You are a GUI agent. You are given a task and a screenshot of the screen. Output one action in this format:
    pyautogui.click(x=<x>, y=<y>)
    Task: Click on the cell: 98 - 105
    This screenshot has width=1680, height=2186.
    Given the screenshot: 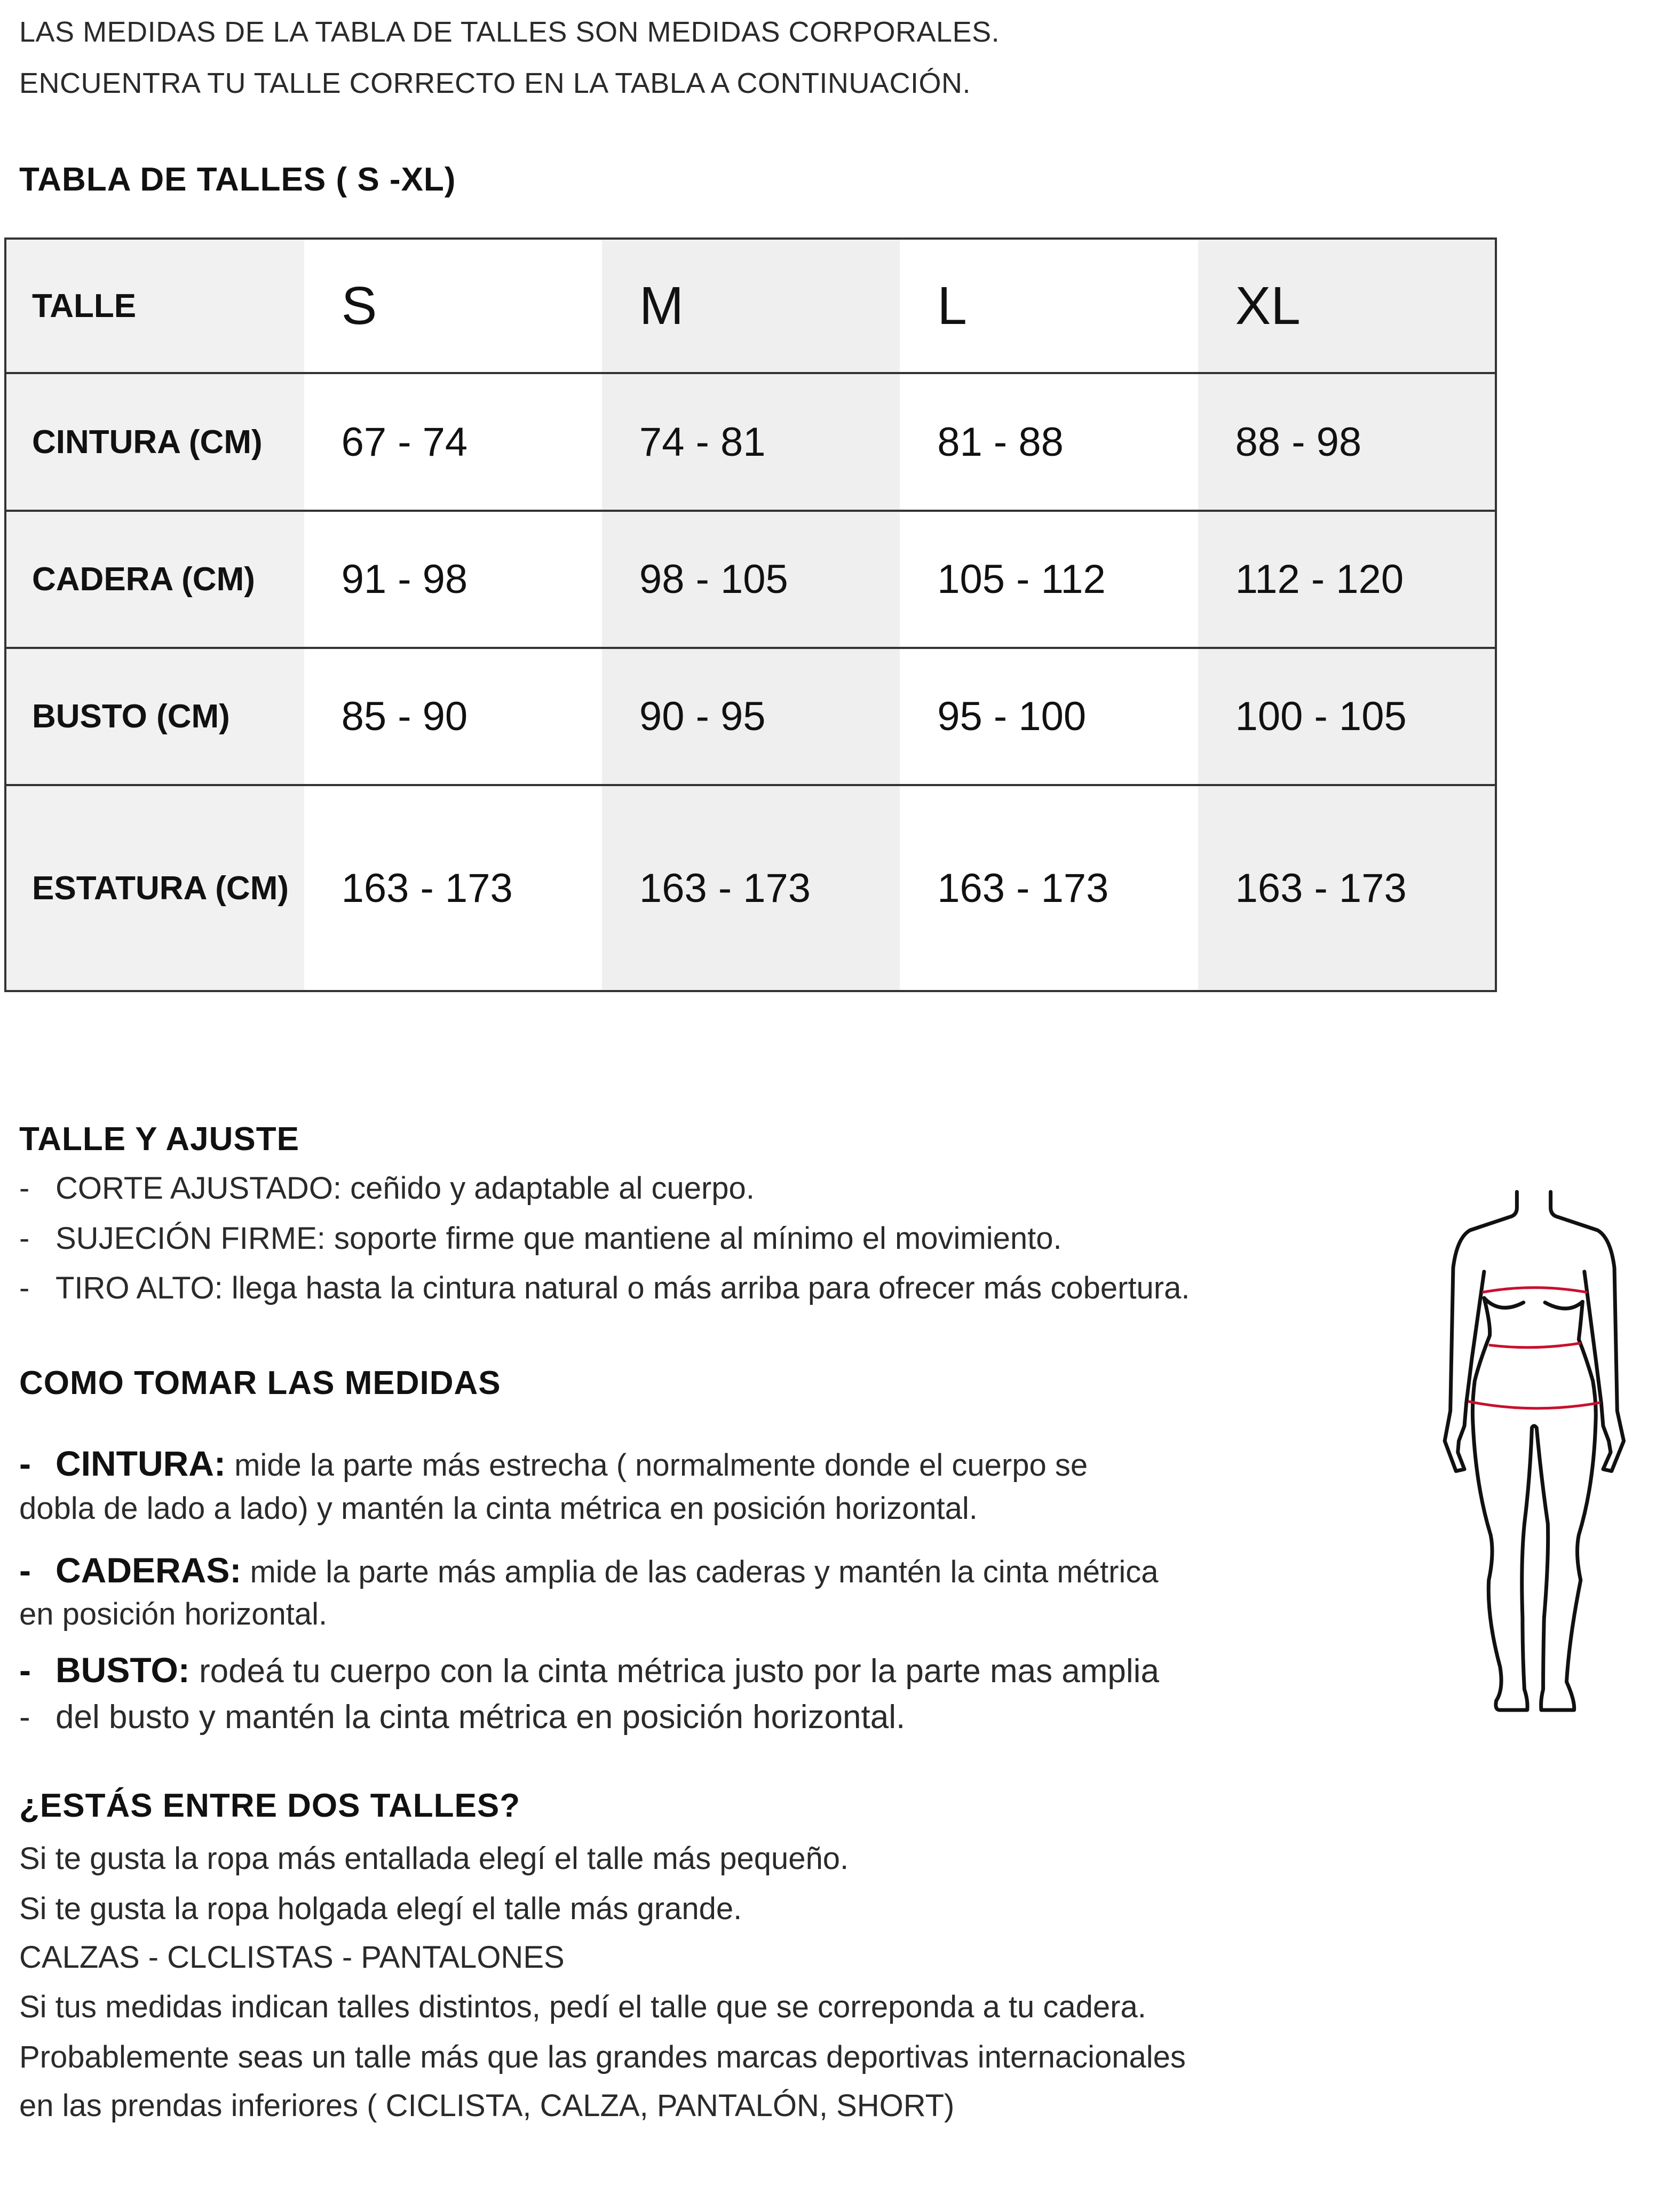 What is the action you would take?
    pyautogui.click(x=751, y=580)
    